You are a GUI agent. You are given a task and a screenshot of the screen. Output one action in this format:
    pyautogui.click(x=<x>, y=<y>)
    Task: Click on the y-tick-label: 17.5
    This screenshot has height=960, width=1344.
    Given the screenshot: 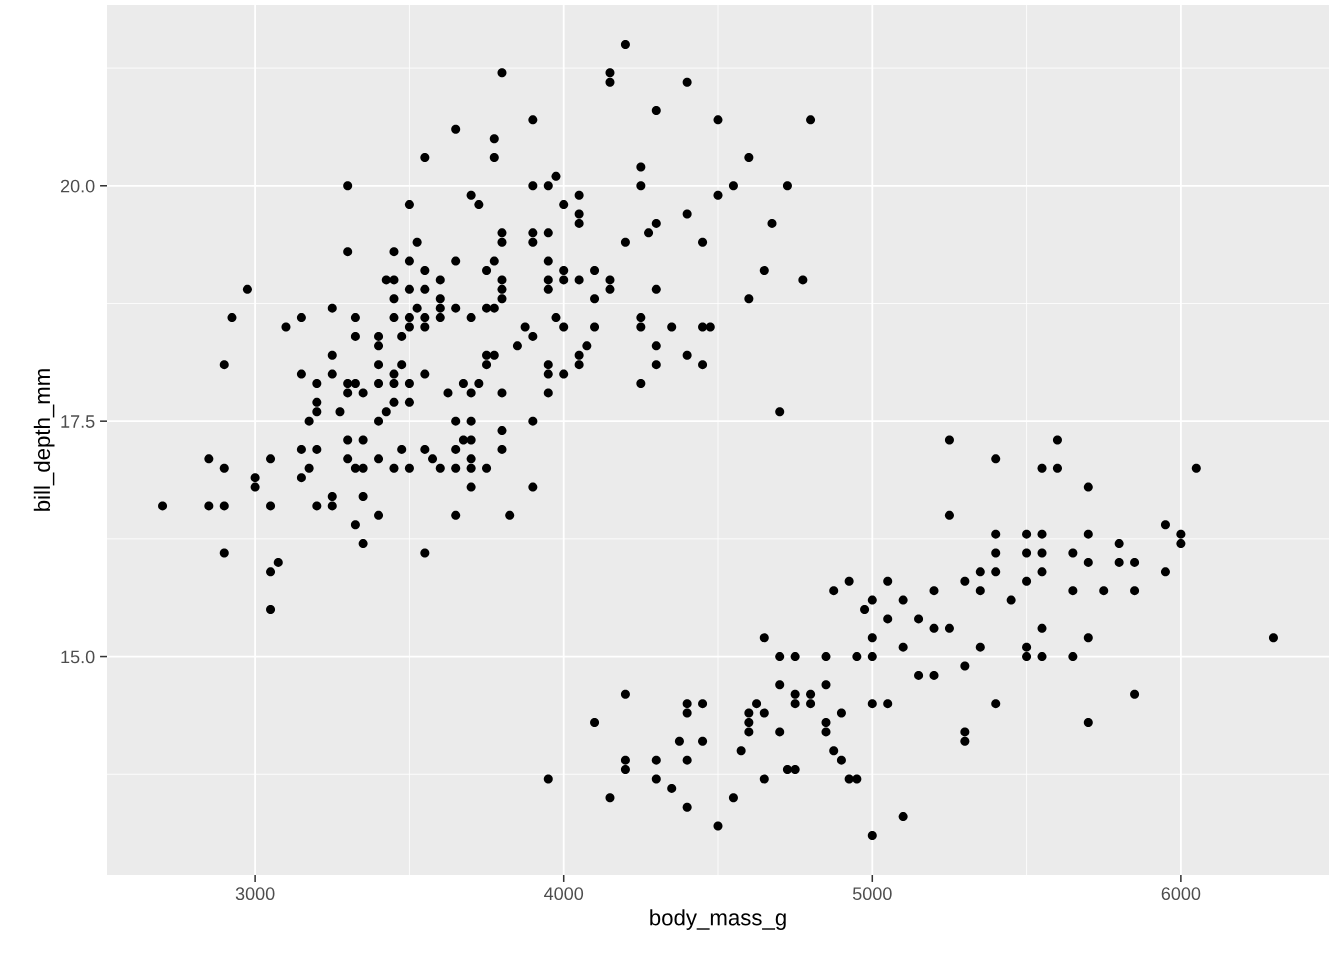 What is the action you would take?
    pyautogui.click(x=78, y=421)
    